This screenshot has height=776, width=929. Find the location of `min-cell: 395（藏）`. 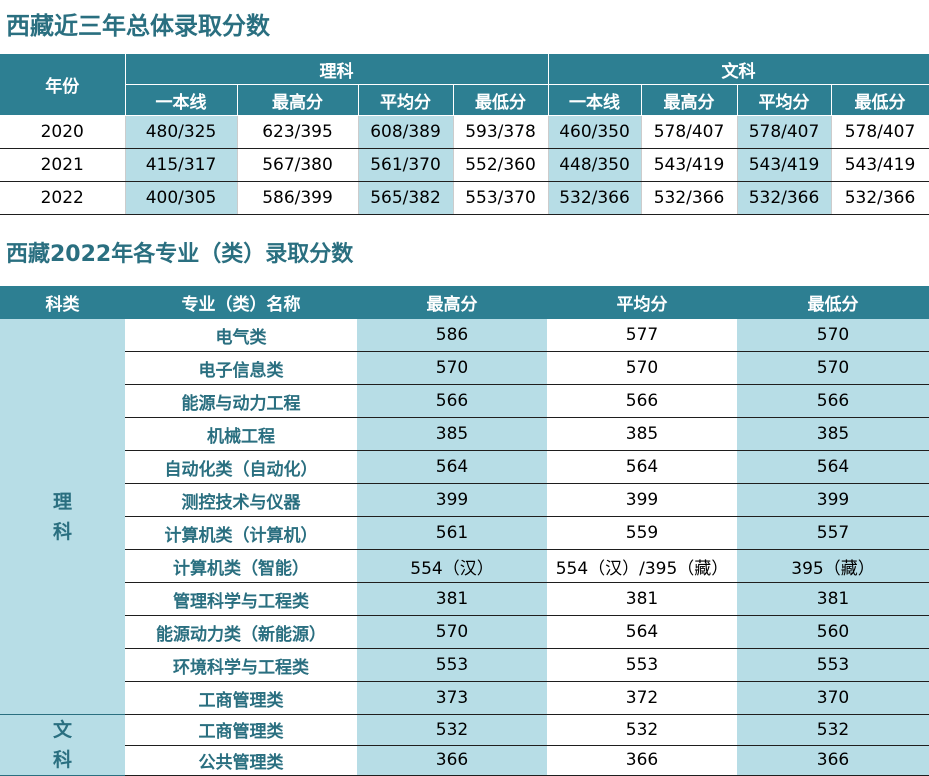

min-cell: 395（藏） is located at coordinates (833, 566).